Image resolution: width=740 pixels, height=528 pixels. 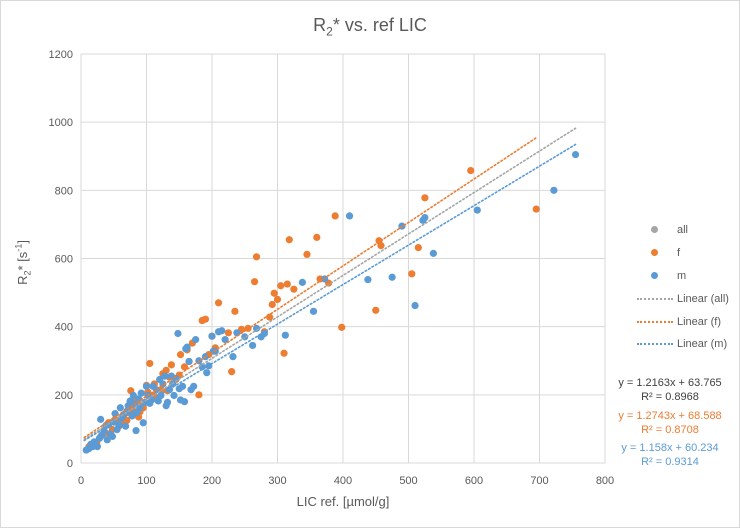 I want to click on y-tick-label: 0, so click(x=70, y=464).